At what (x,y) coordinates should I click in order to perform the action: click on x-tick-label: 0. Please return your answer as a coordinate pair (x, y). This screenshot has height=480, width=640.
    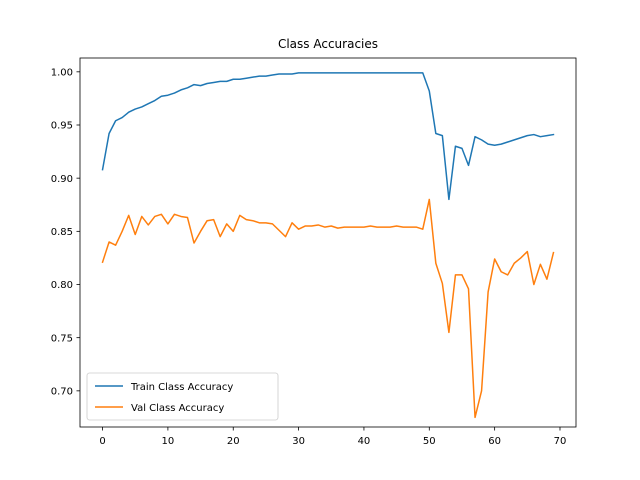
    Looking at the image, I should click on (102, 441).